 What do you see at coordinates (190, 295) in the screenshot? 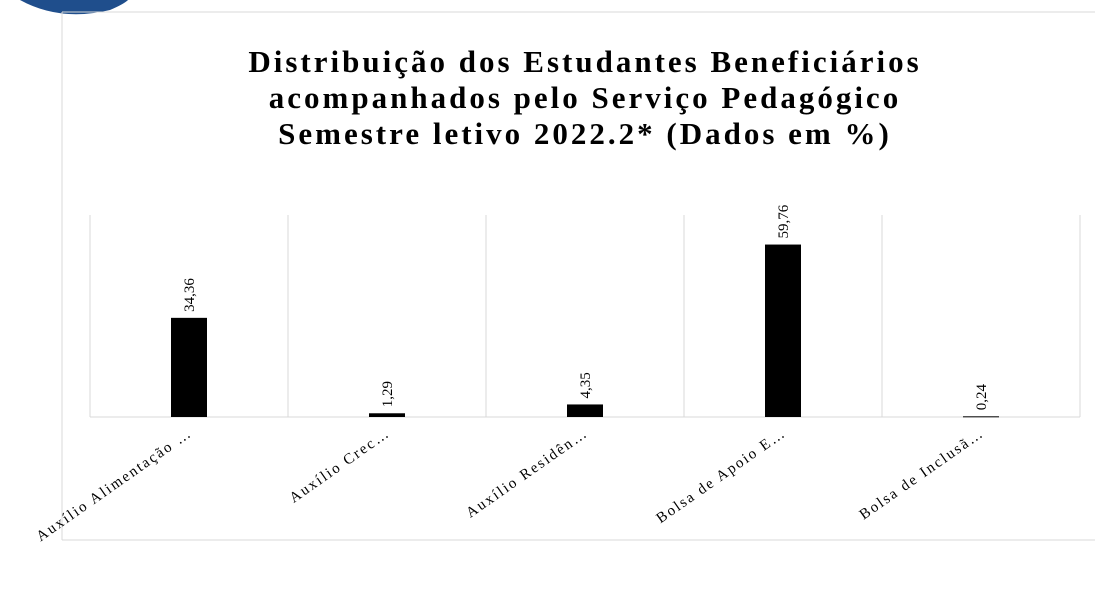
I see `value-label: 34,36` at bounding box center [190, 295].